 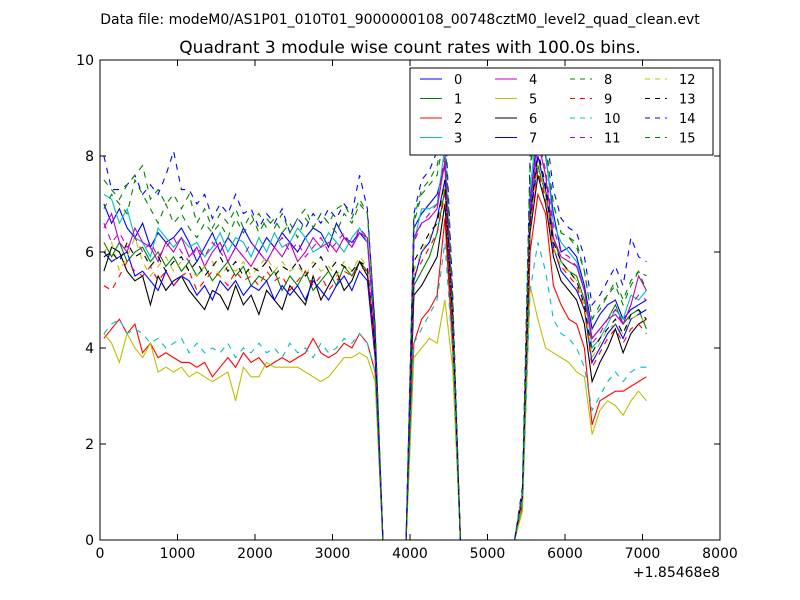 I want to click on legend-box, so click(x=561, y=111).